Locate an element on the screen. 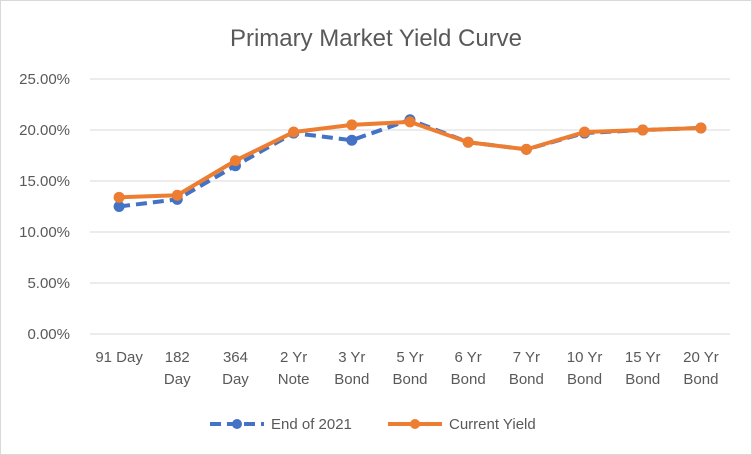 This screenshot has height=455, width=752. x-tick-label: 364 Day is located at coordinates (235, 368).